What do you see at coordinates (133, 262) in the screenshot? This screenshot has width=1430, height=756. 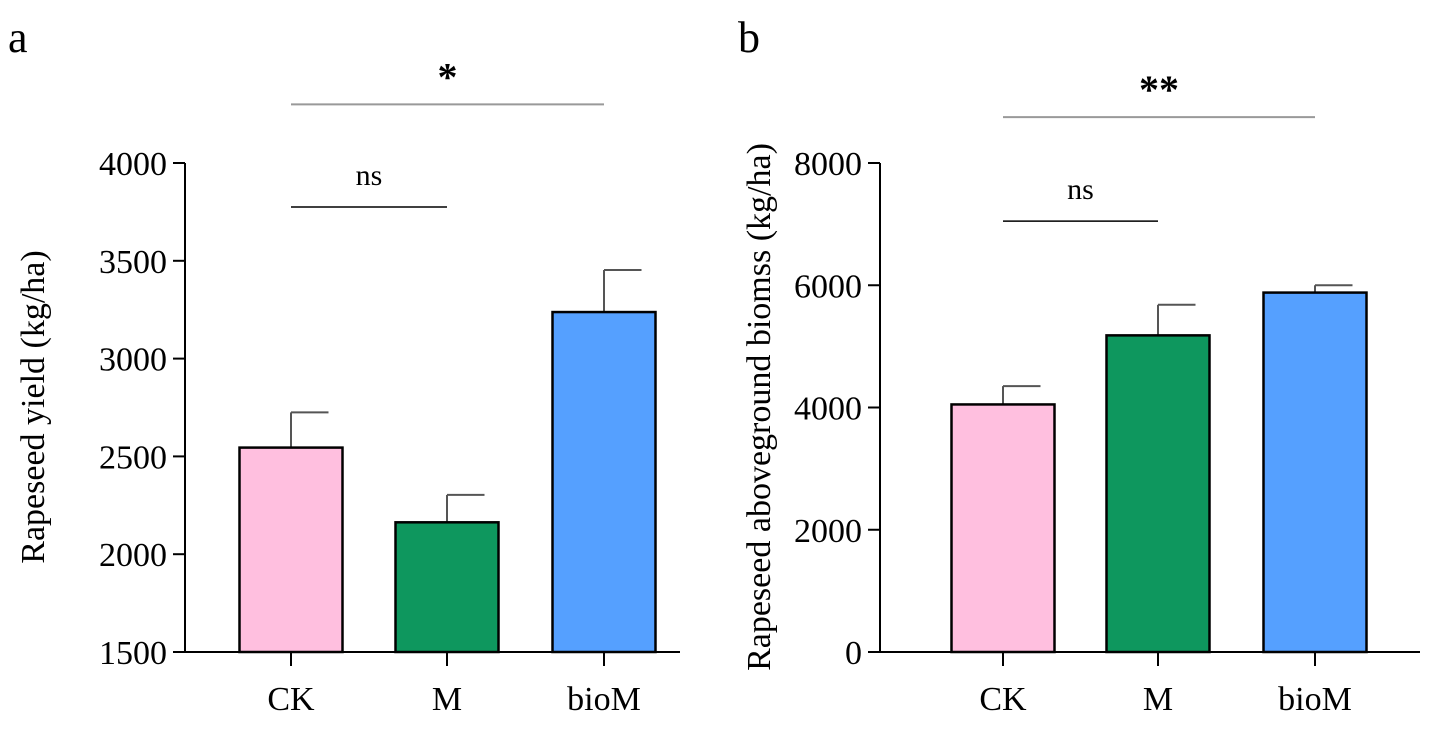 I see `y-tick-label: 3500` at bounding box center [133, 262].